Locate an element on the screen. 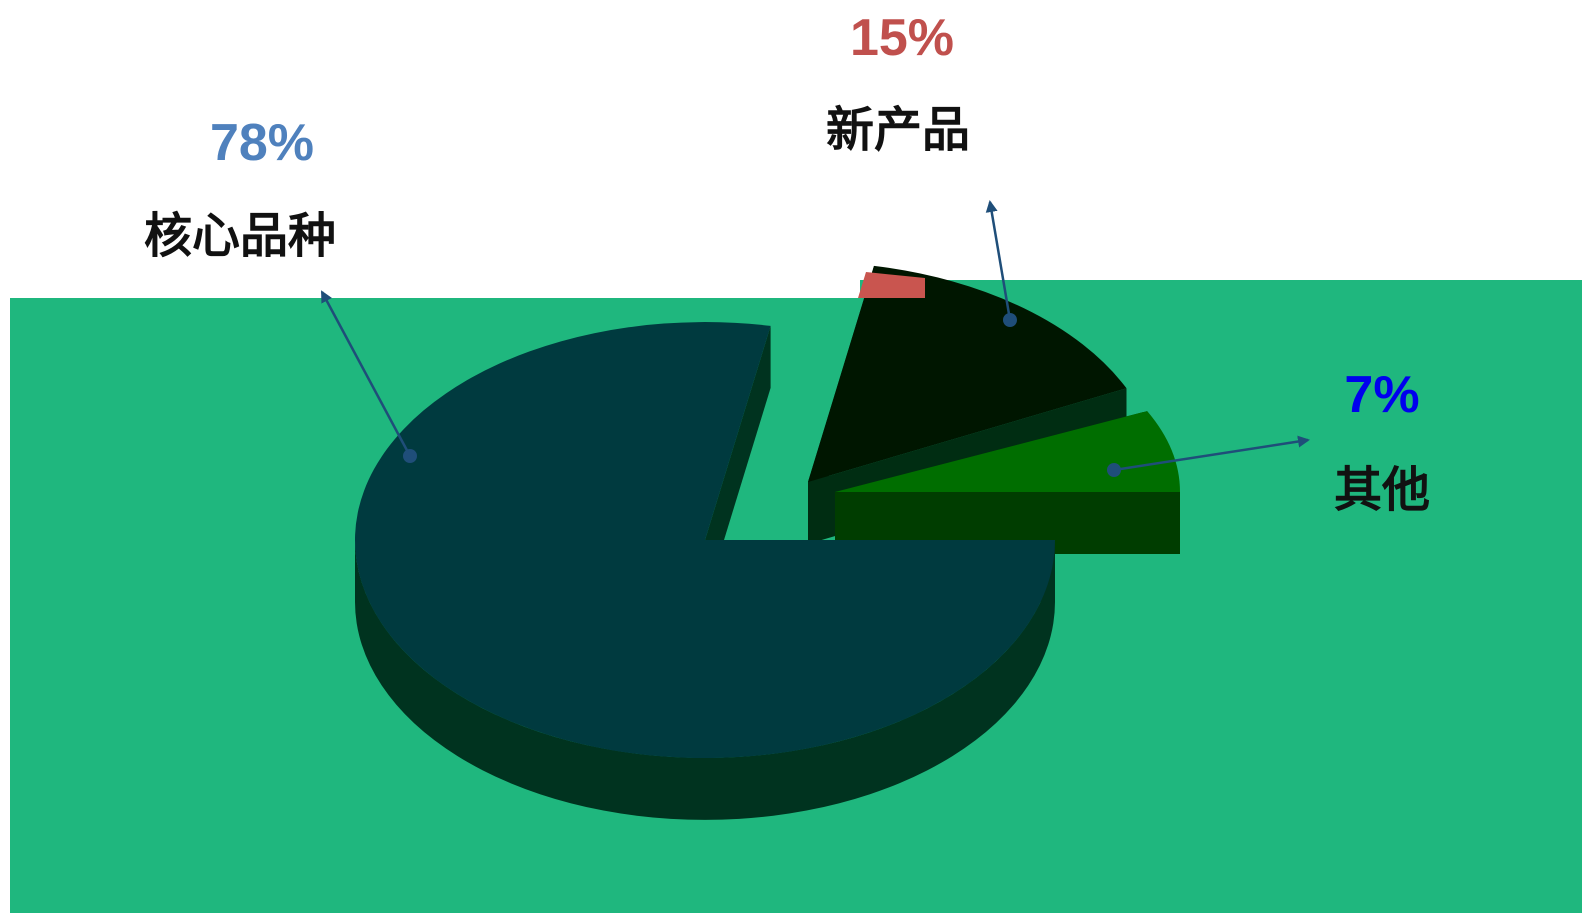 This screenshot has width=1582, height=913. data-label-core-pct: 78% is located at coordinates (262, 143).